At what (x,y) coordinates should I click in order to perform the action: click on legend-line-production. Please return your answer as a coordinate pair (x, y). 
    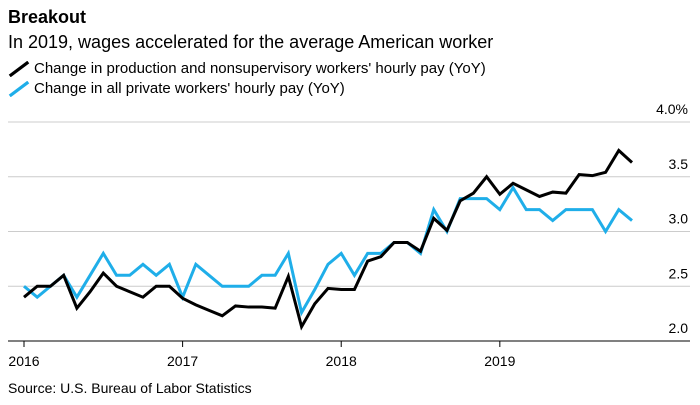
    Looking at the image, I should click on (19, 69).